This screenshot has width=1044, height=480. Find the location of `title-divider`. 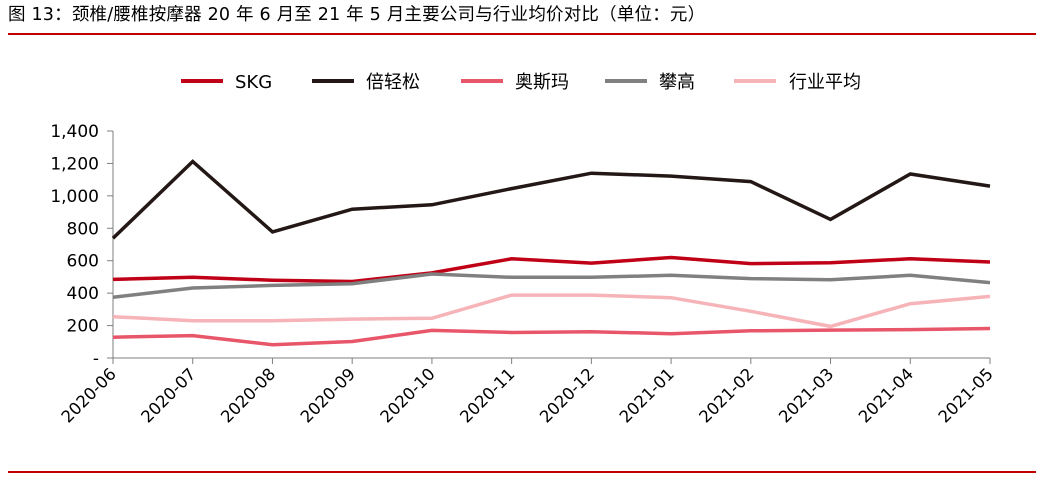

title-divider is located at coordinates (522, 34).